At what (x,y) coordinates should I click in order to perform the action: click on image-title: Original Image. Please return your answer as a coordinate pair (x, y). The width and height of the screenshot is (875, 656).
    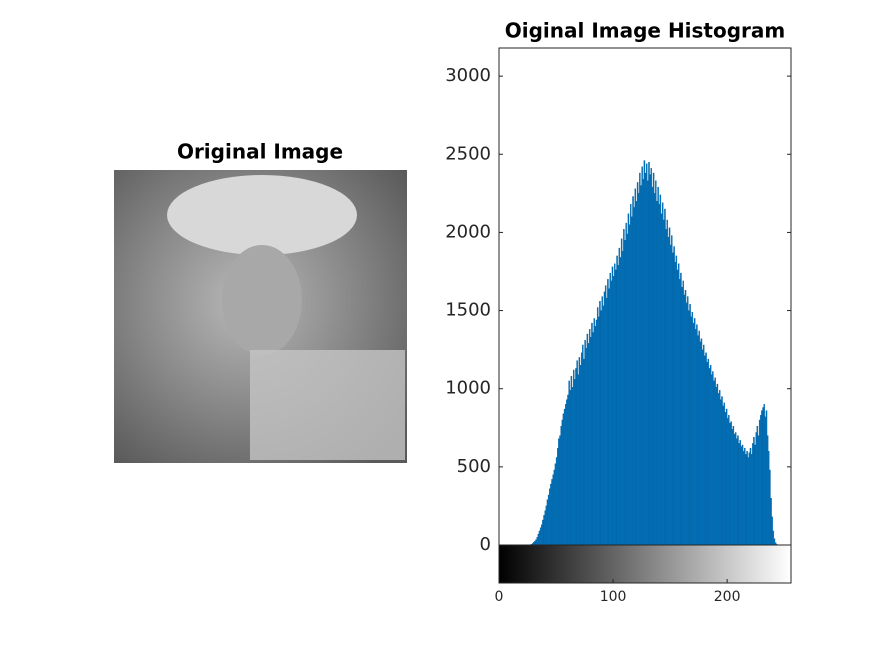
    Looking at the image, I should click on (260, 152).